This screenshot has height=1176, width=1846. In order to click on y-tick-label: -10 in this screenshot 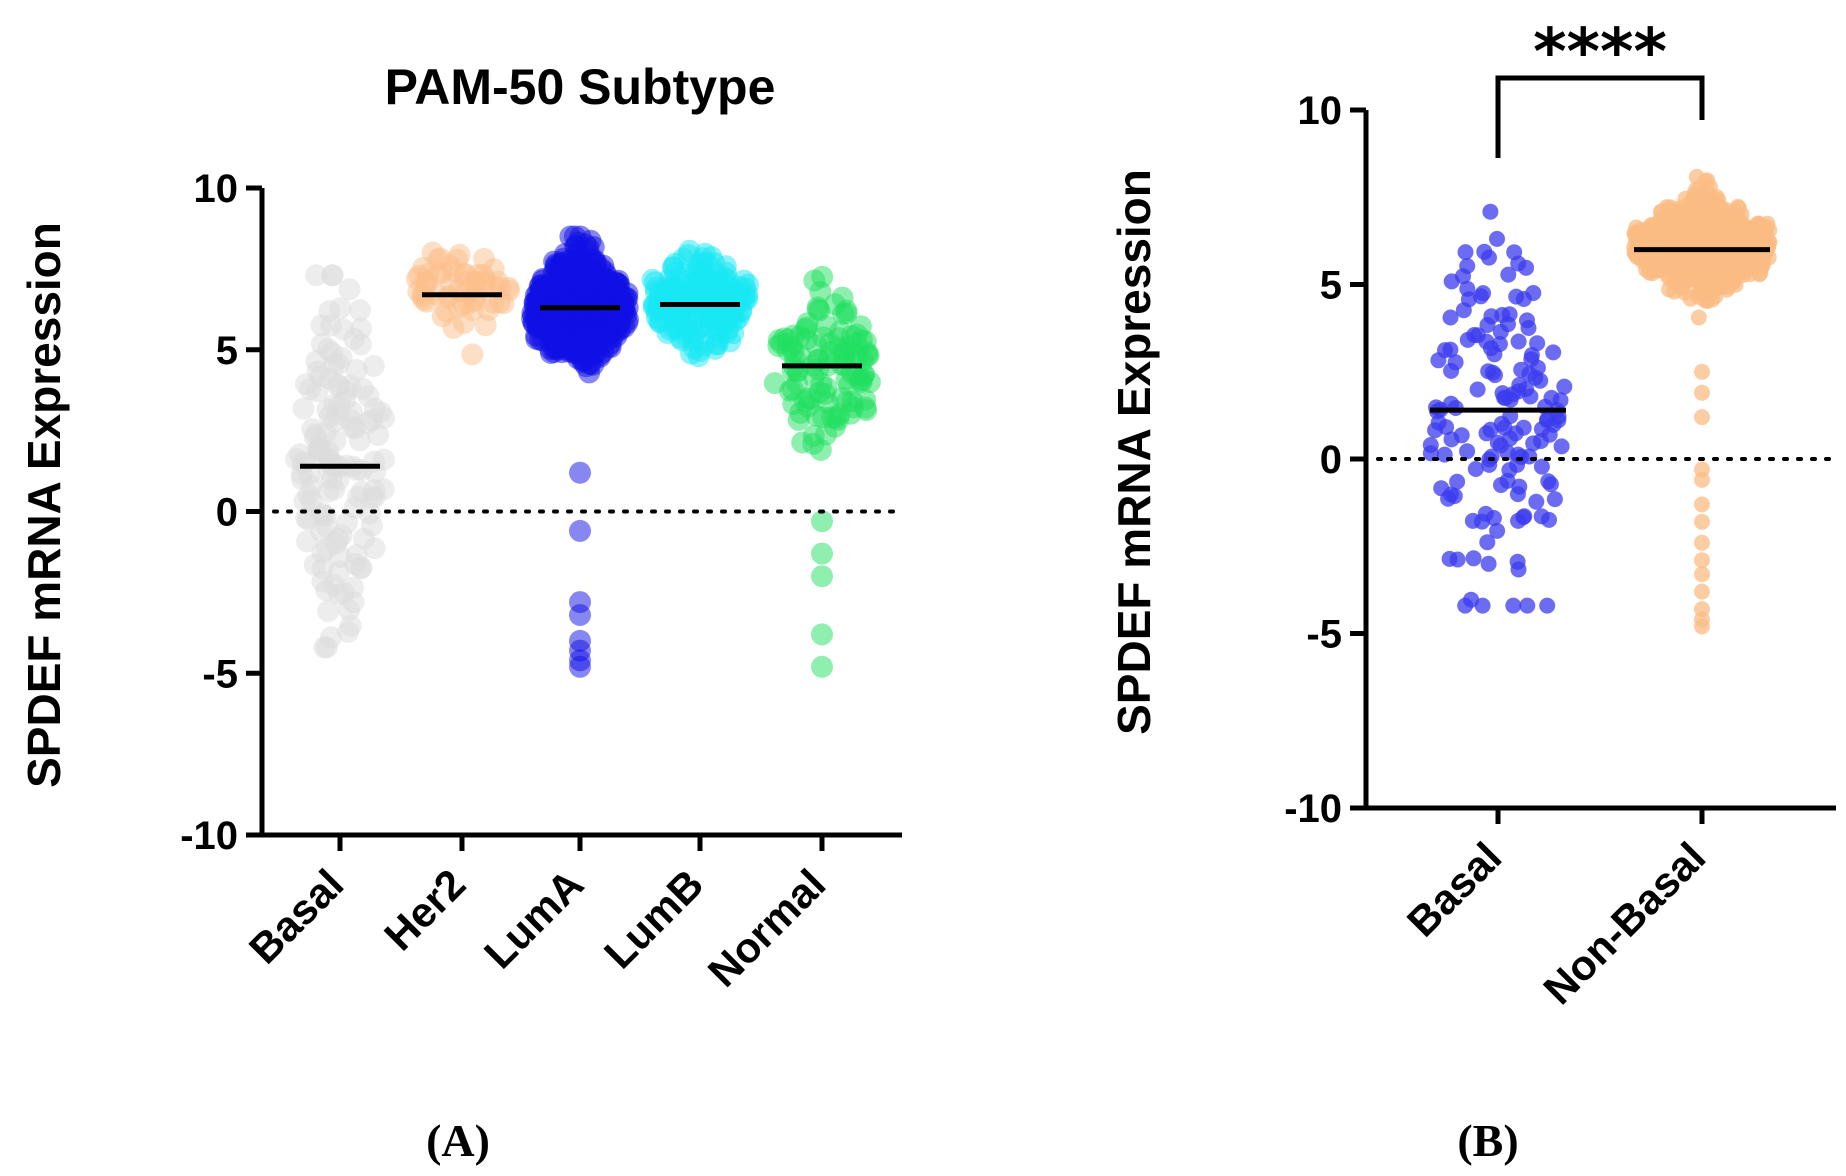, I will do `click(1313, 809)`.